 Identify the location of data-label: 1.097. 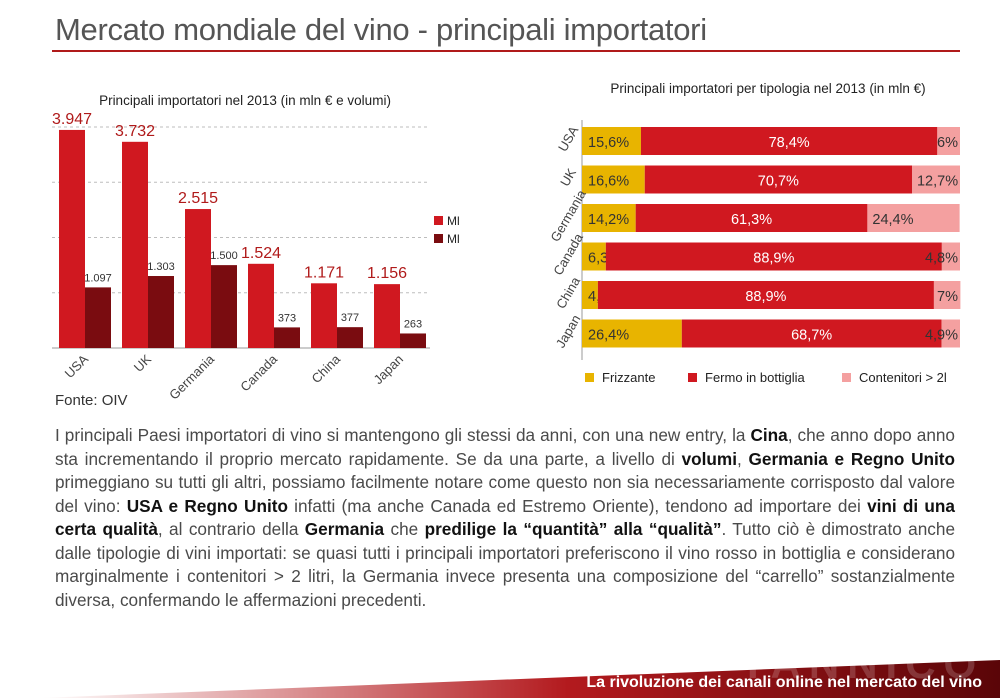
(98, 278).